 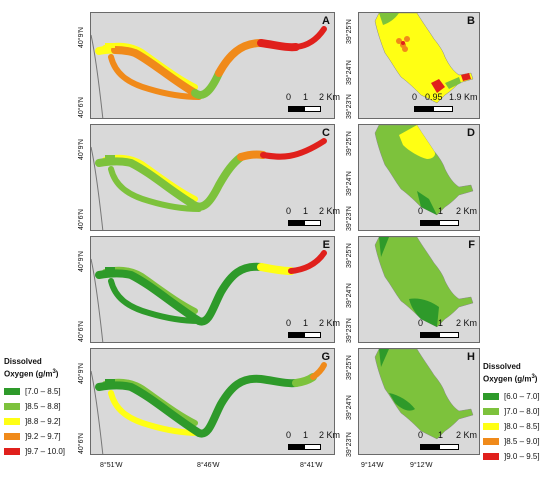 I want to click on map-panel-b: B, so click(x=419, y=65).